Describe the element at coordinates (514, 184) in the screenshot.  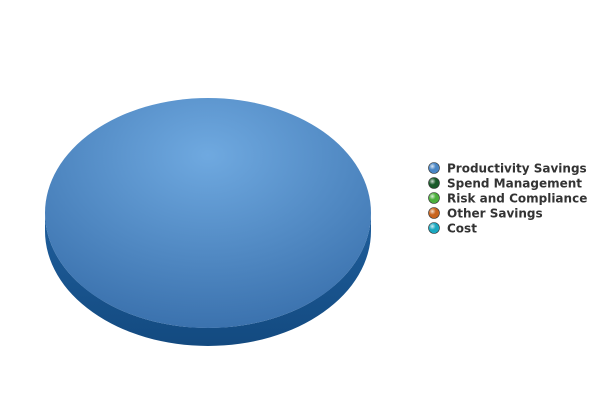
I see `legend-label: Spend Management` at that location.